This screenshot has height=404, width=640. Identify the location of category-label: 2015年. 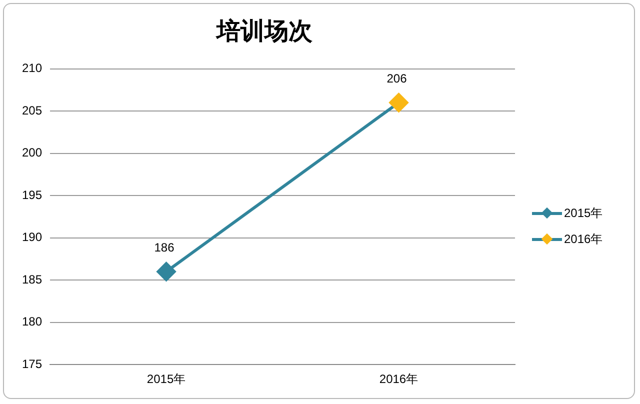
(583, 213).